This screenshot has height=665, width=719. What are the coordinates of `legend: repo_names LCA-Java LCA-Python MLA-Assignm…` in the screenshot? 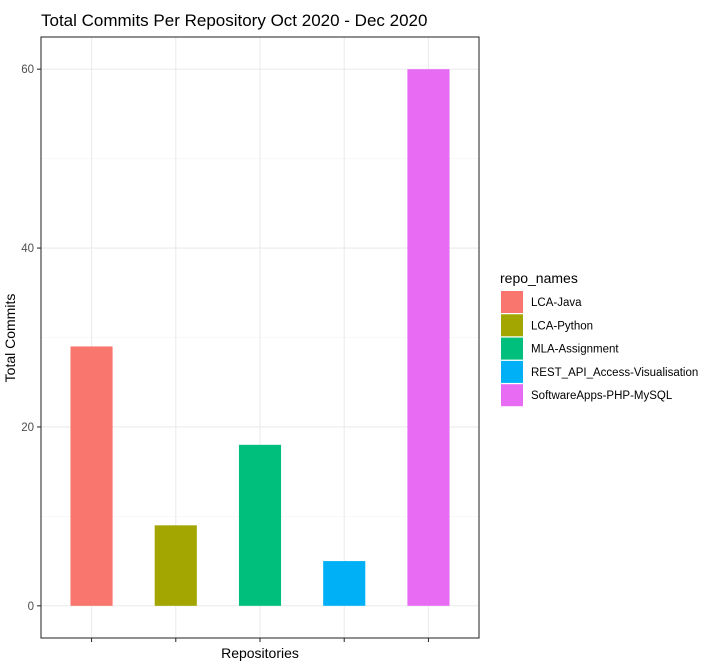 It's located at (599, 338).